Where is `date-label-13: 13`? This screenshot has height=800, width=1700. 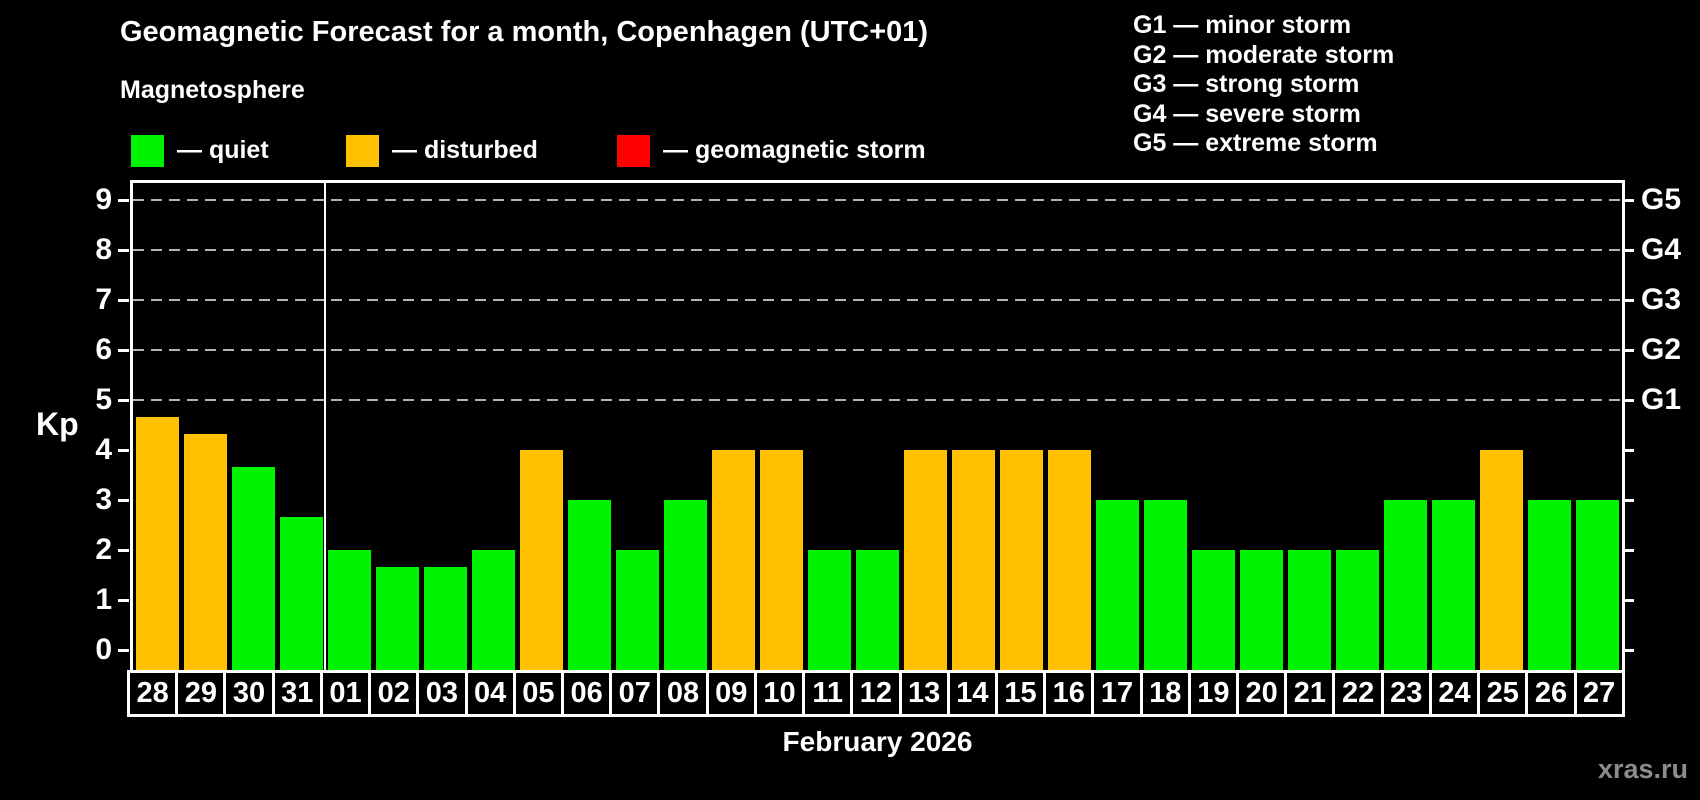 date-label-13: 13 is located at coordinates (924, 693).